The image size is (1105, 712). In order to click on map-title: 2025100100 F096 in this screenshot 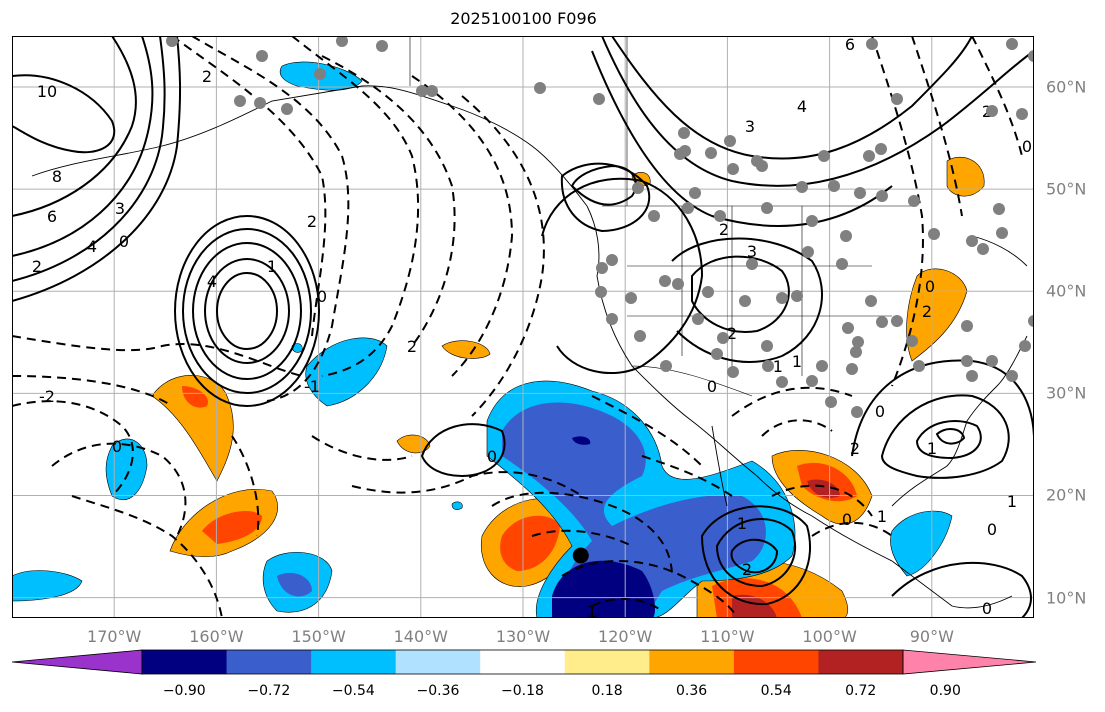, I will do `click(523, 18)`.